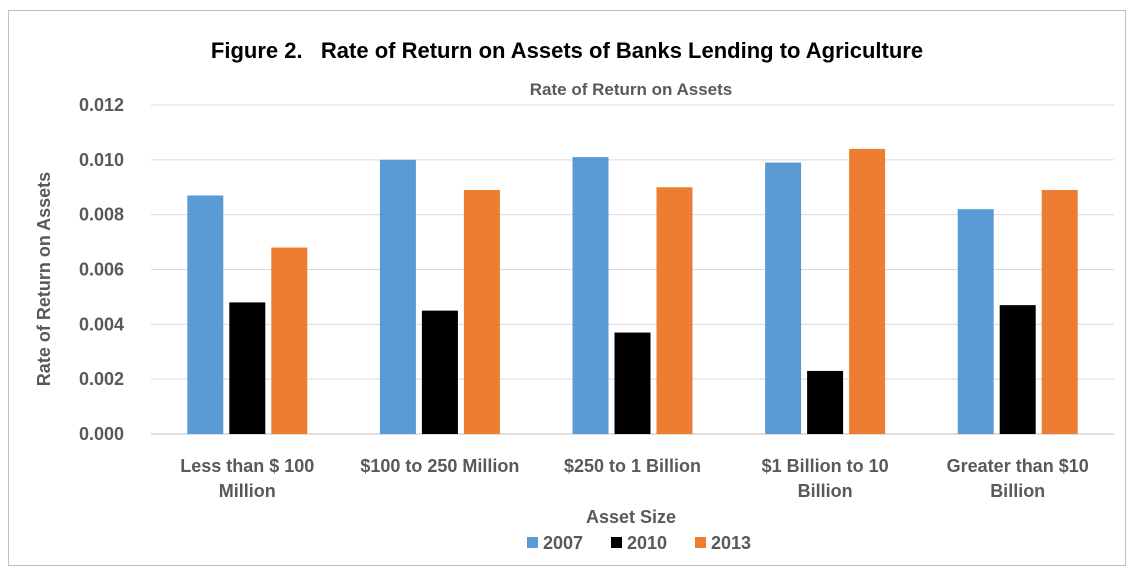  I want to click on x-tick-label: $250 to 1 Billion, so click(632, 466).